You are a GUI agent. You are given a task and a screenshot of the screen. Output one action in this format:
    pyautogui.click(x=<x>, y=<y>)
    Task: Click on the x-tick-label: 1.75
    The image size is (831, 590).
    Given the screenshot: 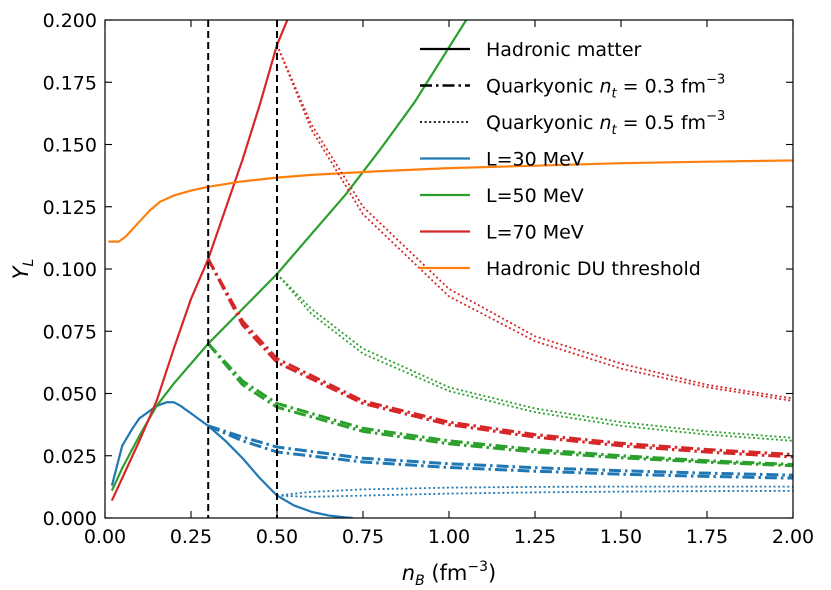 What is the action you would take?
    pyautogui.click(x=707, y=537)
    